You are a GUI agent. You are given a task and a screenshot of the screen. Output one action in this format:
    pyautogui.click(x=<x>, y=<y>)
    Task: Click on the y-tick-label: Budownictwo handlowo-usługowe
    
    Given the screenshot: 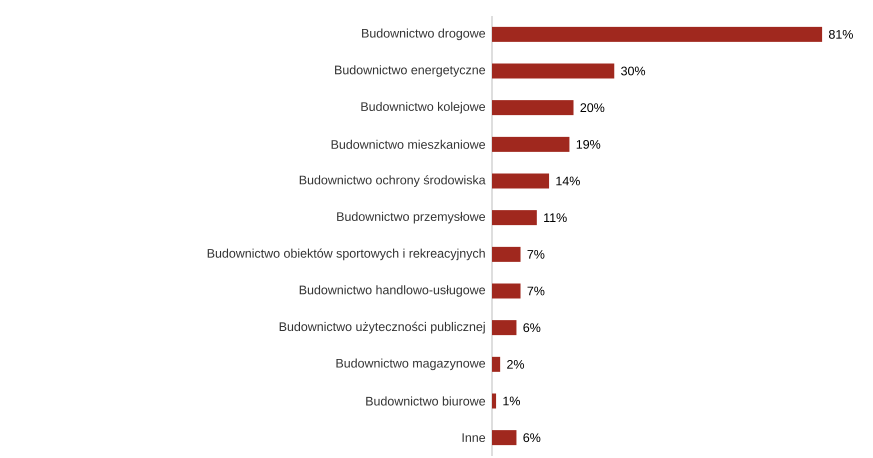 What is the action you would take?
    pyautogui.click(x=393, y=291)
    